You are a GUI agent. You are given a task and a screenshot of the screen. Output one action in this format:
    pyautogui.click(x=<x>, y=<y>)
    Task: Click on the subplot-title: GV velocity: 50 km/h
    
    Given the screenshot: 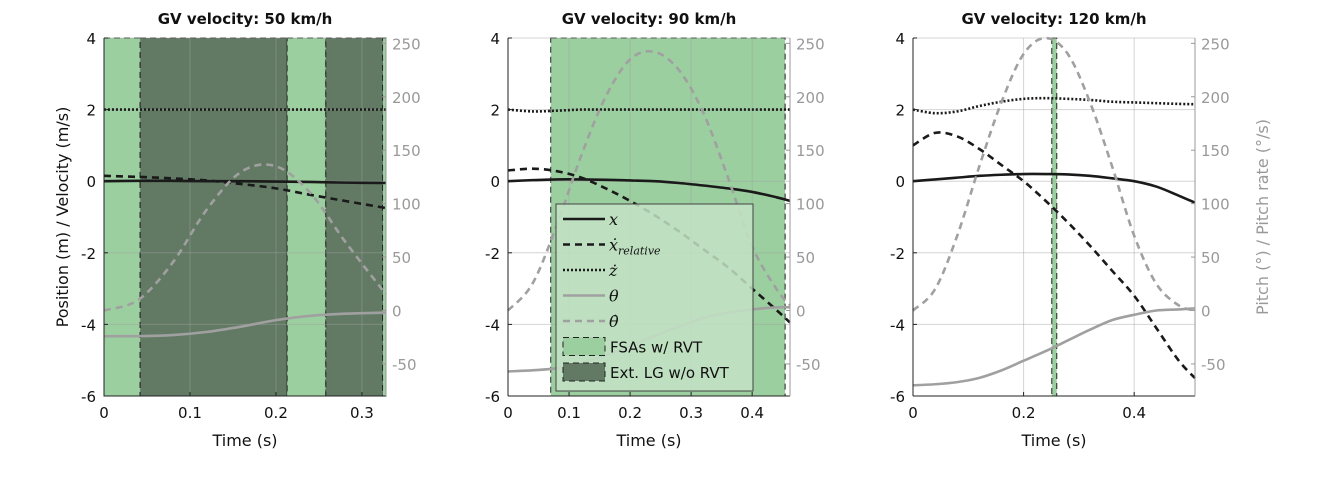 What is the action you would take?
    pyautogui.click(x=245, y=19)
    